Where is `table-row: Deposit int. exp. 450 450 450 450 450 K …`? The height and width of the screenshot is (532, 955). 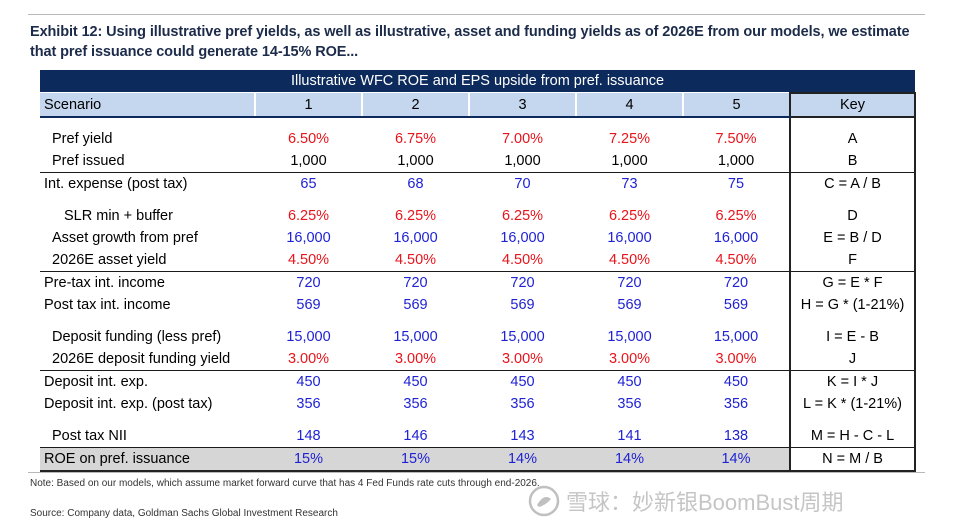 table-row: Deposit int. exp. 450 450 450 450 450 K … is located at coordinates (478, 381).